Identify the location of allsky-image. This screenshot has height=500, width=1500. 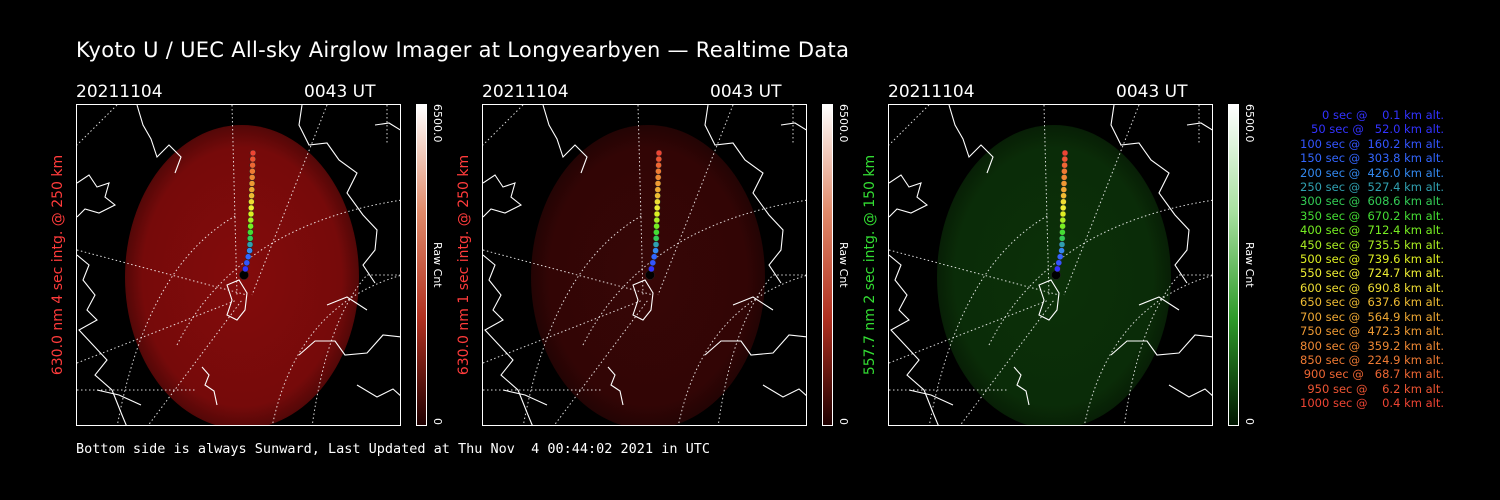
(1050, 265).